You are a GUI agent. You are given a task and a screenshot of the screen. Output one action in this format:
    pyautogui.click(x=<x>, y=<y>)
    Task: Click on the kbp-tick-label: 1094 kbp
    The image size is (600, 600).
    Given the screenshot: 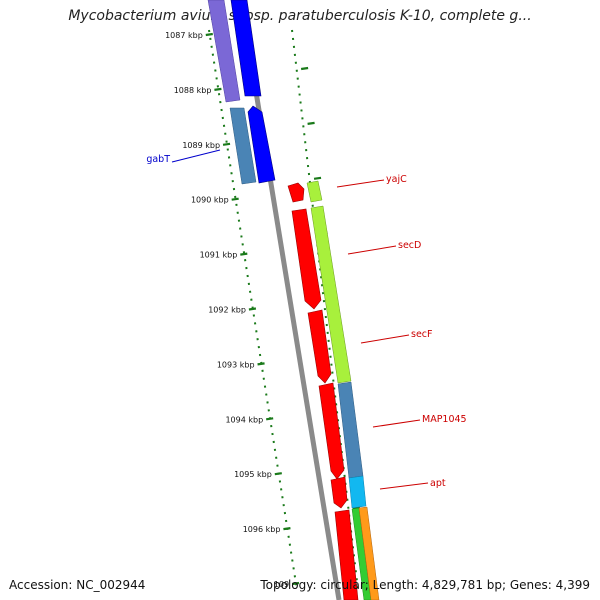 What is the action you would take?
    pyautogui.click(x=244, y=419)
    